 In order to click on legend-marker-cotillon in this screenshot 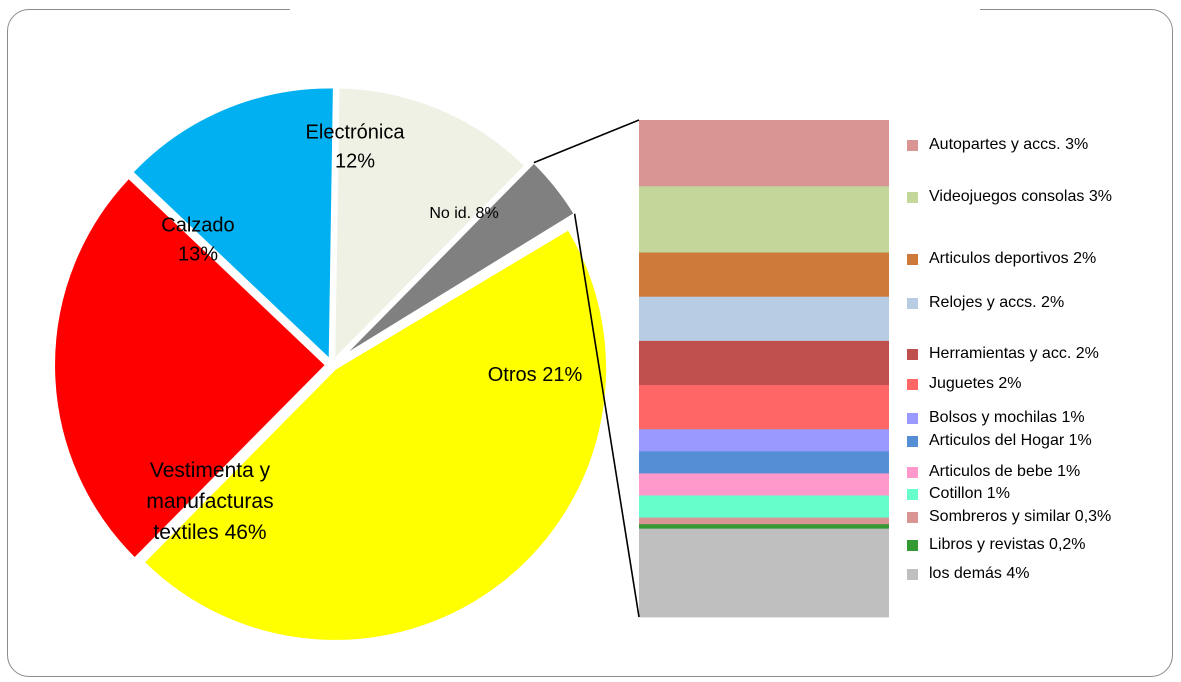, I will do `click(912, 494)`.